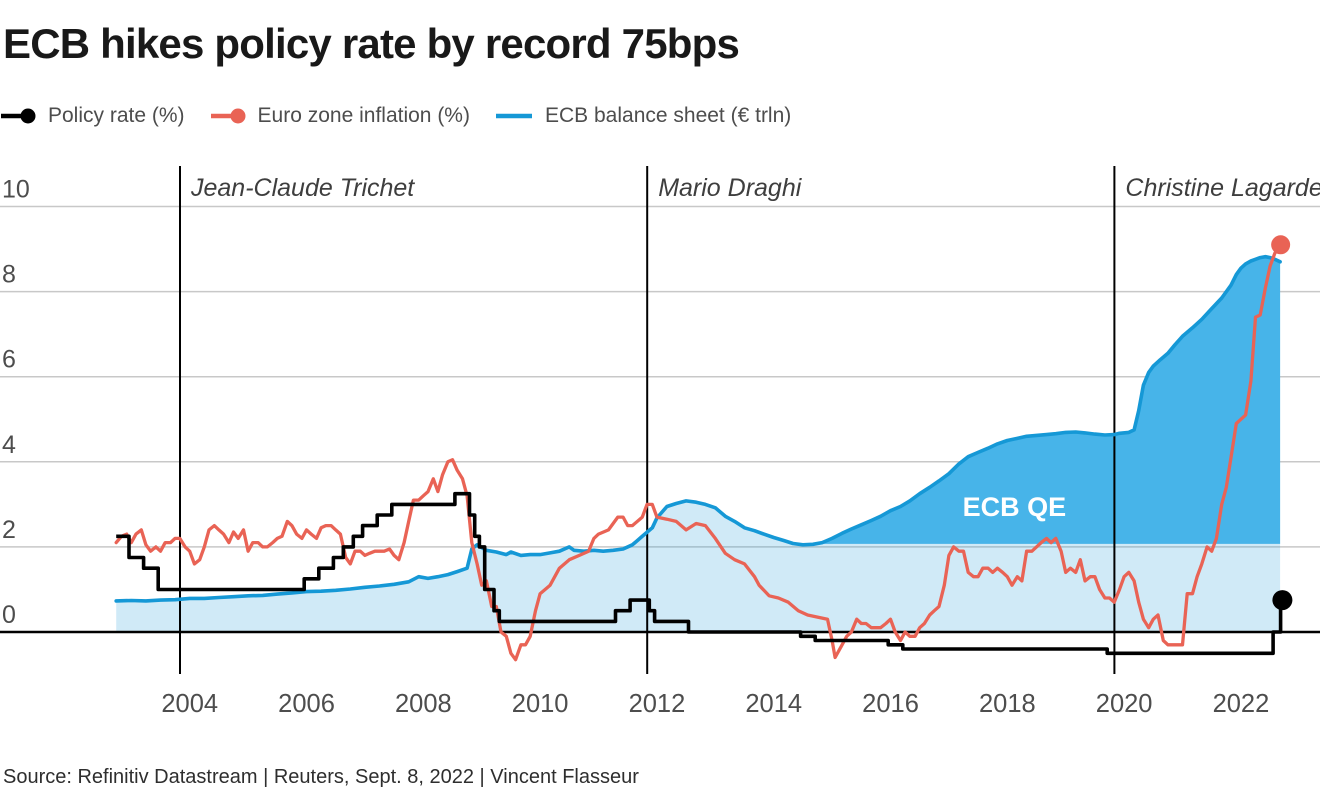 The image size is (1320, 800). What do you see at coordinates (657, 704) in the screenshot?
I see `x-tick-label-2012: 2012` at bounding box center [657, 704].